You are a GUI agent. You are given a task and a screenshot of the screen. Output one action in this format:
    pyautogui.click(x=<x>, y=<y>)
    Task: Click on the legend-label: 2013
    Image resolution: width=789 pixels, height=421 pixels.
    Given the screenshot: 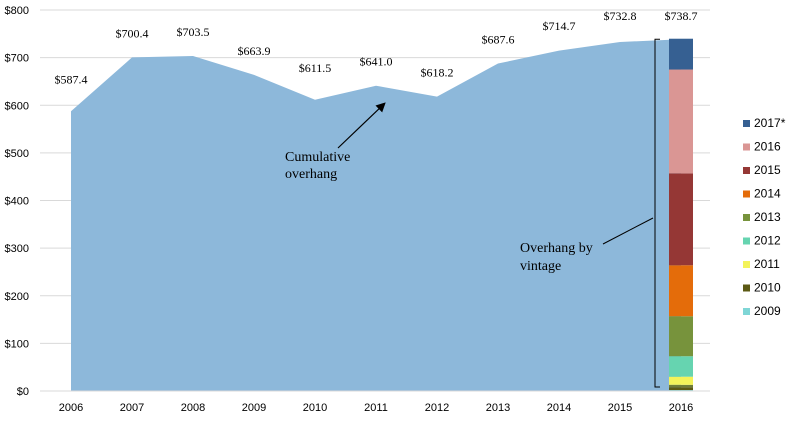 What is the action you would take?
    pyautogui.click(x=767, y=217)
    